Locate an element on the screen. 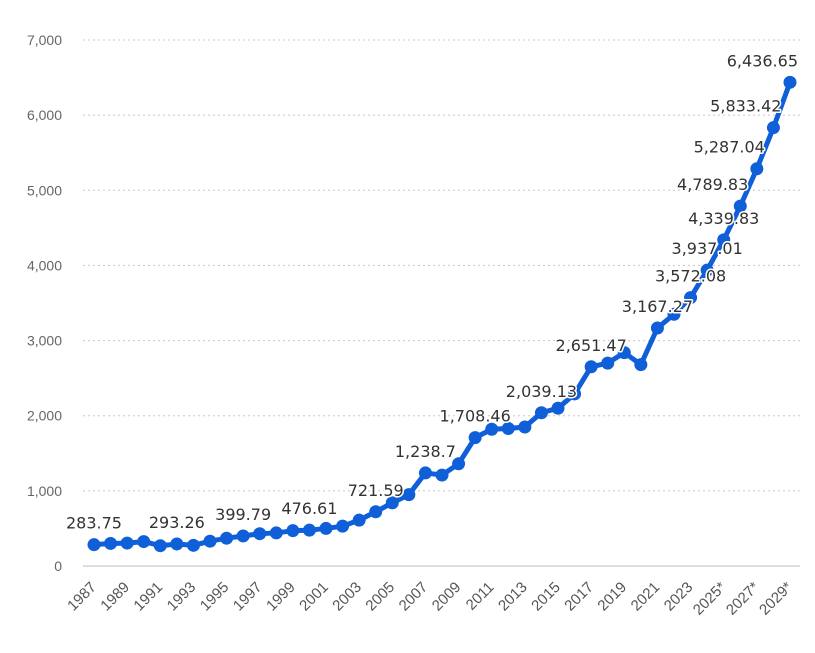  x-tick-label: 2017 is located at coordinates (579, 597).